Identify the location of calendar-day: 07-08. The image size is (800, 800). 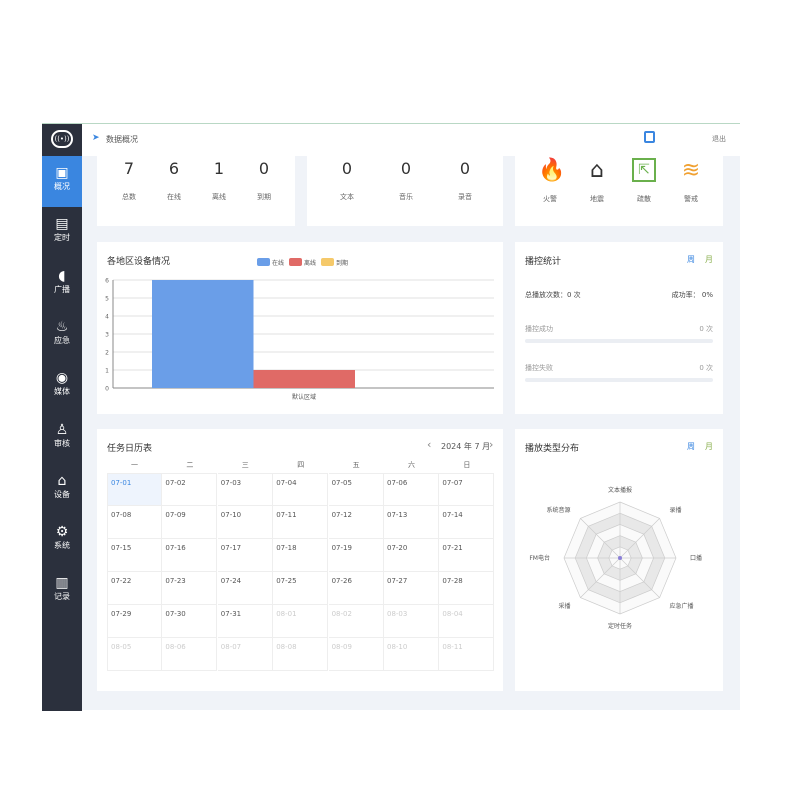
(134, 522).